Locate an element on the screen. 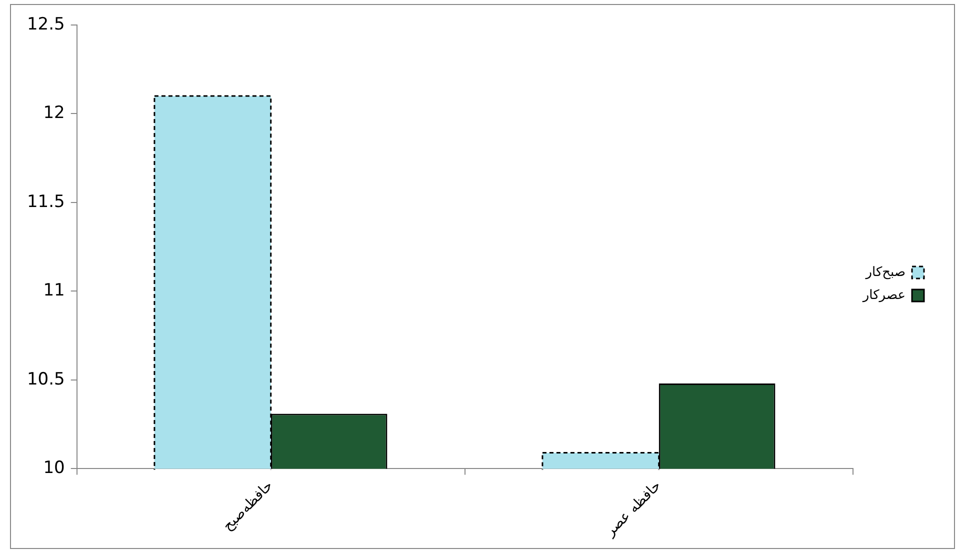 Image resolution: width=959 pixels, height=553 pixels. y-tick-label: 11.5 is located at coordinates (45, 202).